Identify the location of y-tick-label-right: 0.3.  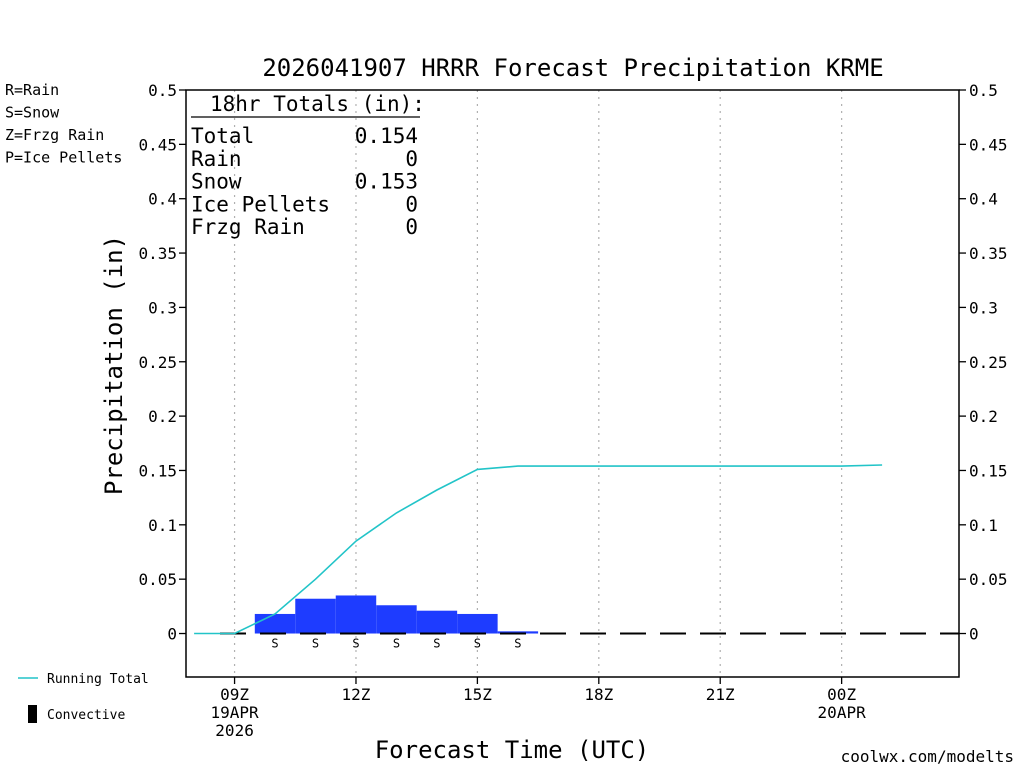
(983, 307).